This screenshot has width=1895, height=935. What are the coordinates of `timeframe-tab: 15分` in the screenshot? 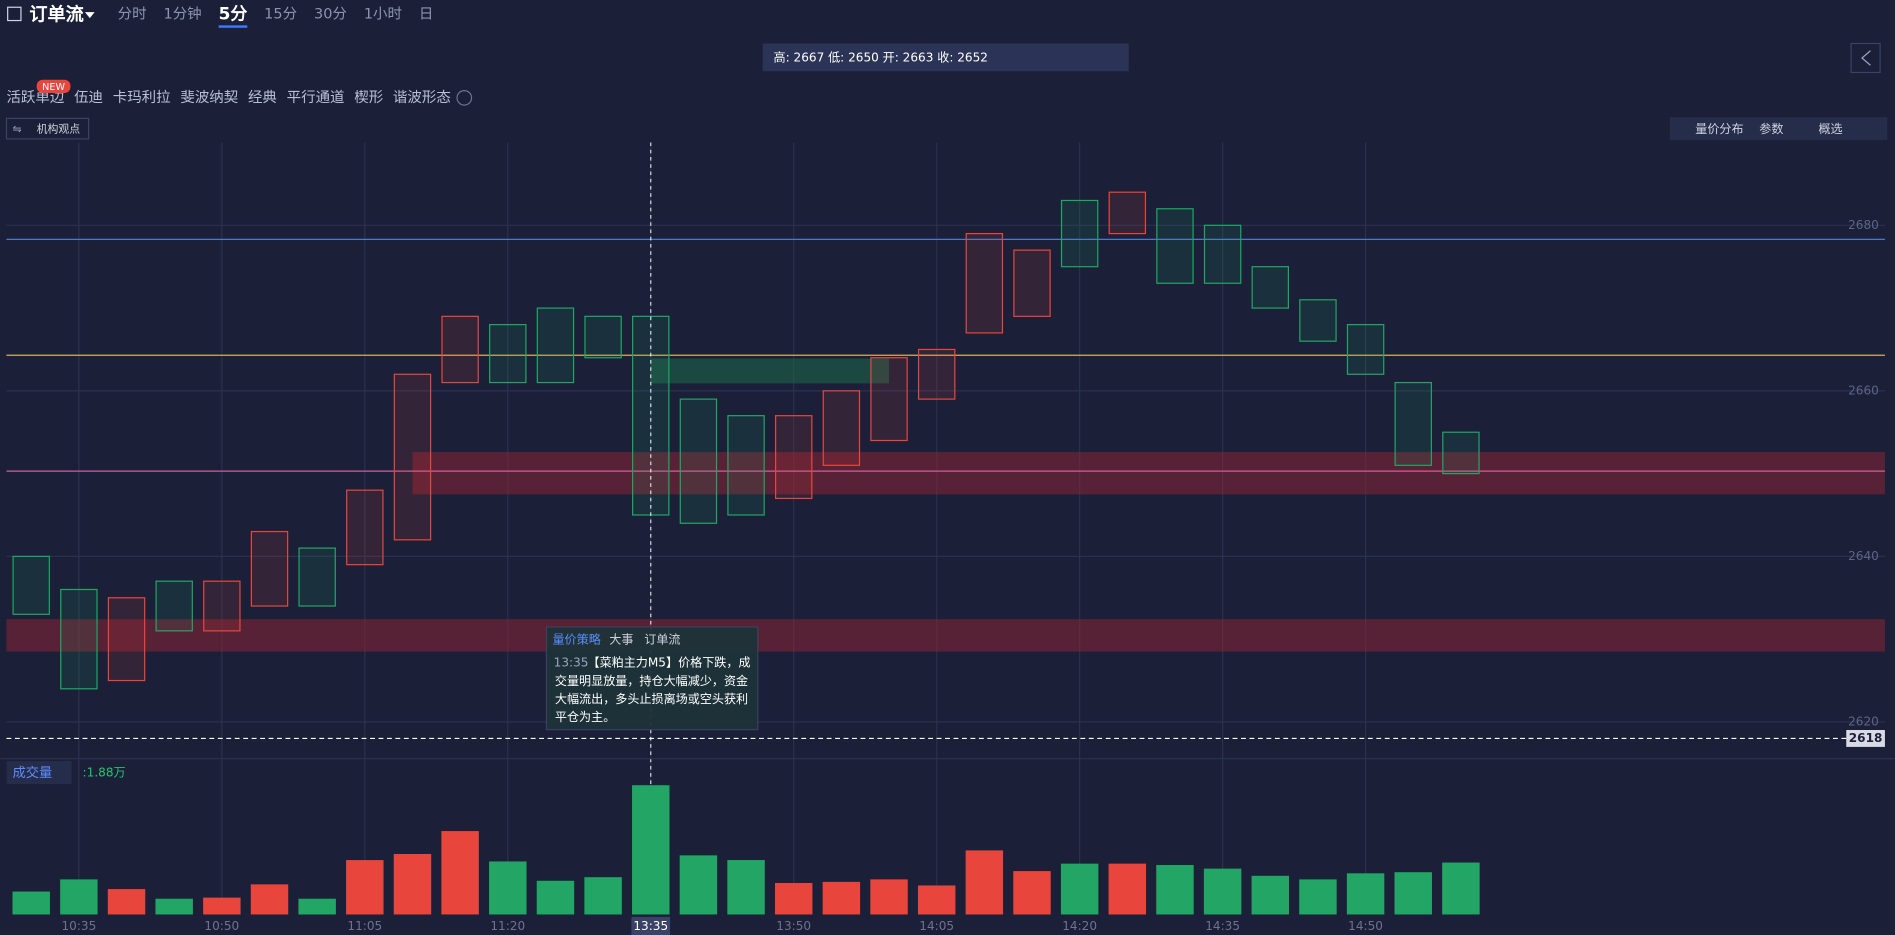 It's located at (280, 13).